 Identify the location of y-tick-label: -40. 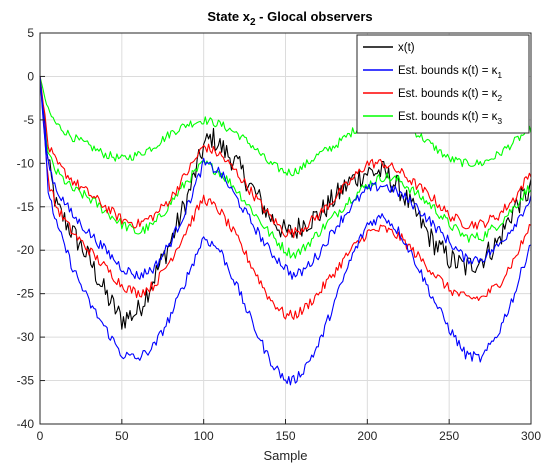
(26, 424).